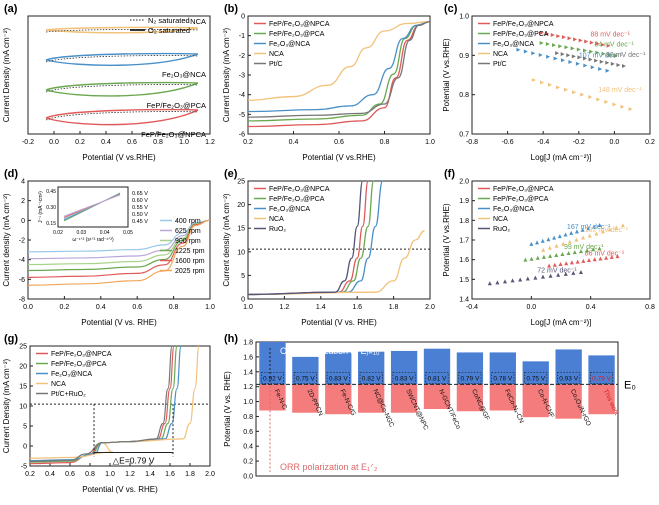 Image resolution: width=659 pixels, height=505 pixels. What do you see at coordinates (614, 45) in the screenshot?
I see `tafel-slope-label: 84 mV dec⁻¹` at bounding box center [614, 45].